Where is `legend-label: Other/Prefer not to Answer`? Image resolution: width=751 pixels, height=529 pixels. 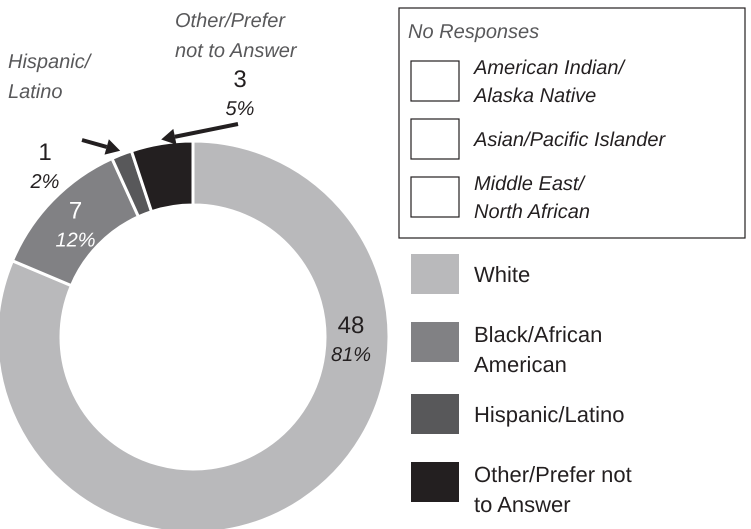
legend-label: Other/Prefer not to Answer is located at coordinates (553, 489).